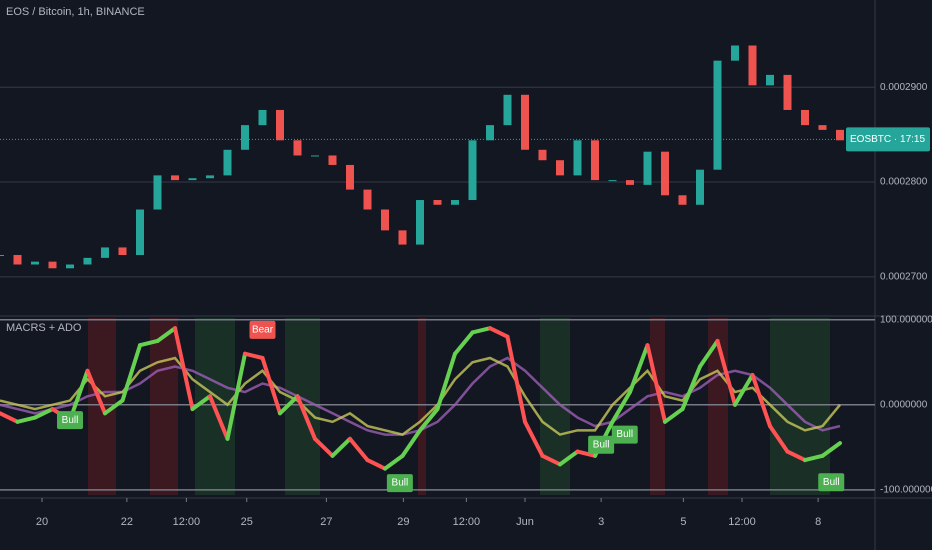  I want to click on y-tick-label: 0.0002800, so click(904, 182).